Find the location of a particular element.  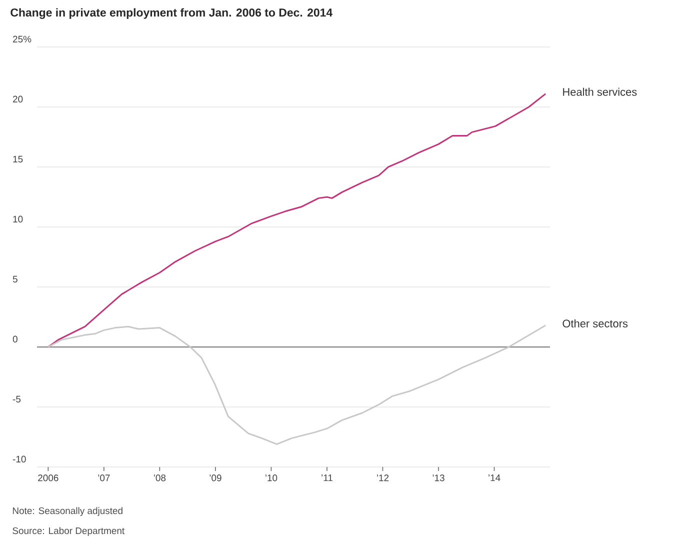

x-tick-label: ’14 is located at coordinates (494, 478).